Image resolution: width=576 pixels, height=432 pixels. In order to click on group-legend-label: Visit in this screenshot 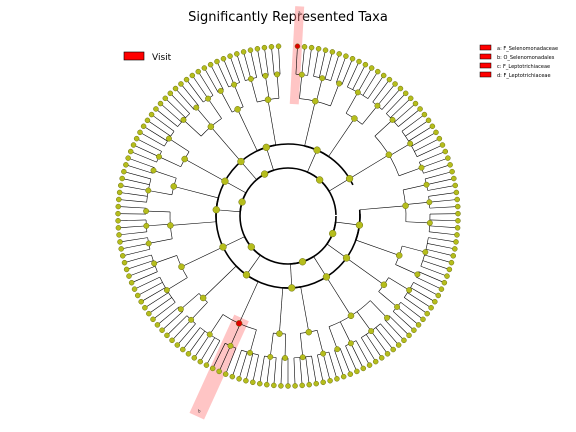, I will do `click(162, 58)`.